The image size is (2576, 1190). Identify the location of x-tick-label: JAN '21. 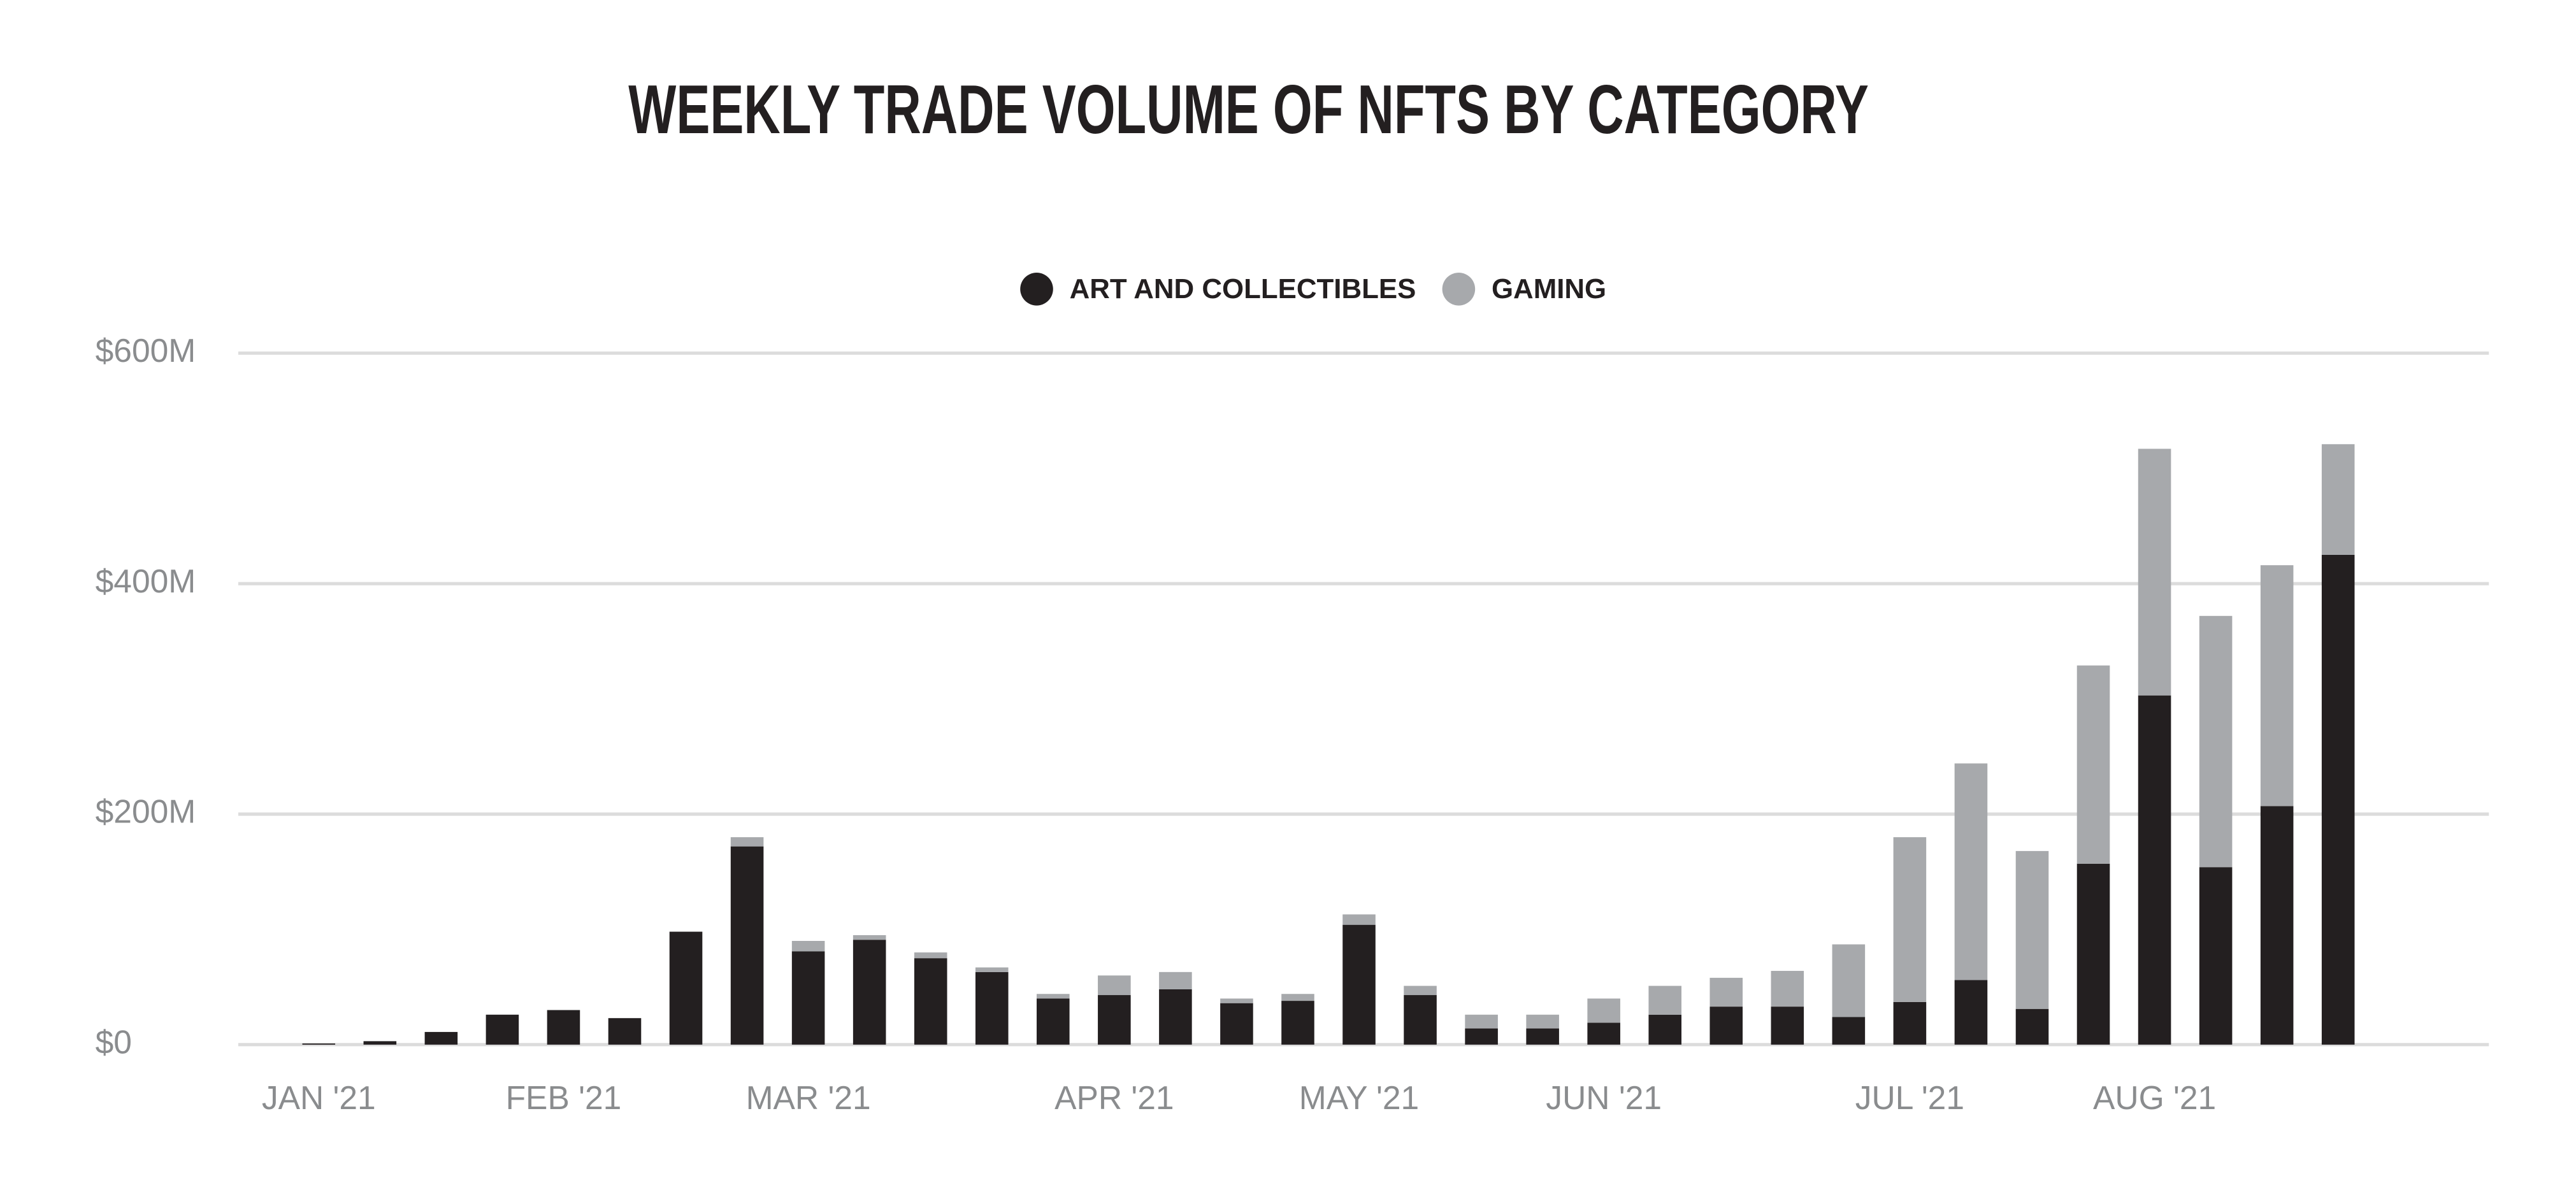
(319, 1097).